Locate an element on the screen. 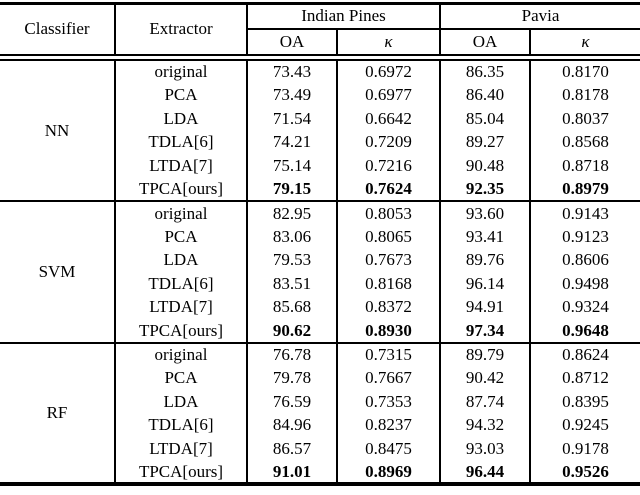 The height and width of the screenshot is (495, 640). header-kappa-pavia: κ is located at coordinates (584, 41).